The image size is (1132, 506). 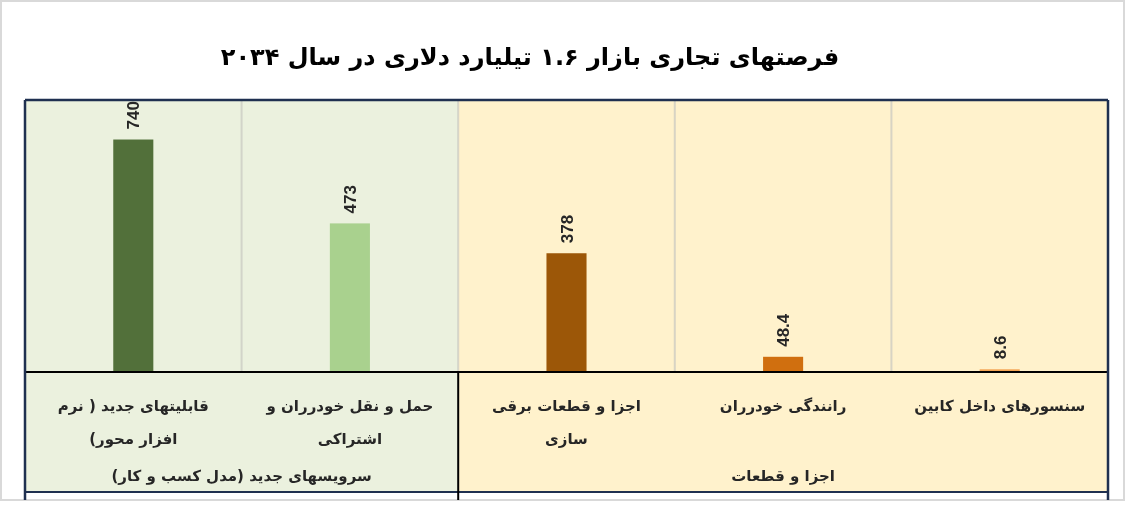 What do you see at coordinates (784, 330) in the screenshot?
I see `data-label: 48.4` at bounding box center [784, 330].